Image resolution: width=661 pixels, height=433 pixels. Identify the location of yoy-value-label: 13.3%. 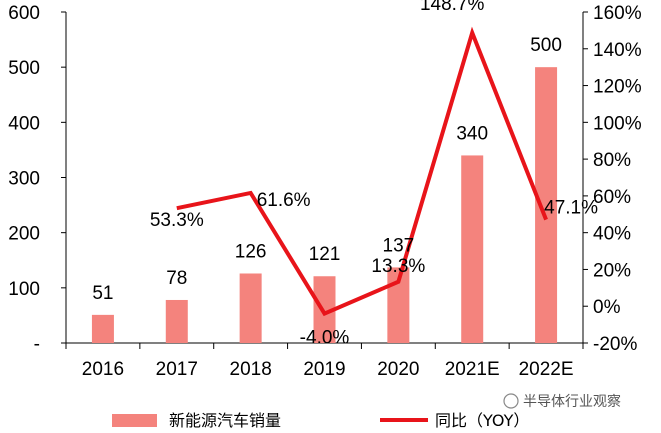
(398, 266).